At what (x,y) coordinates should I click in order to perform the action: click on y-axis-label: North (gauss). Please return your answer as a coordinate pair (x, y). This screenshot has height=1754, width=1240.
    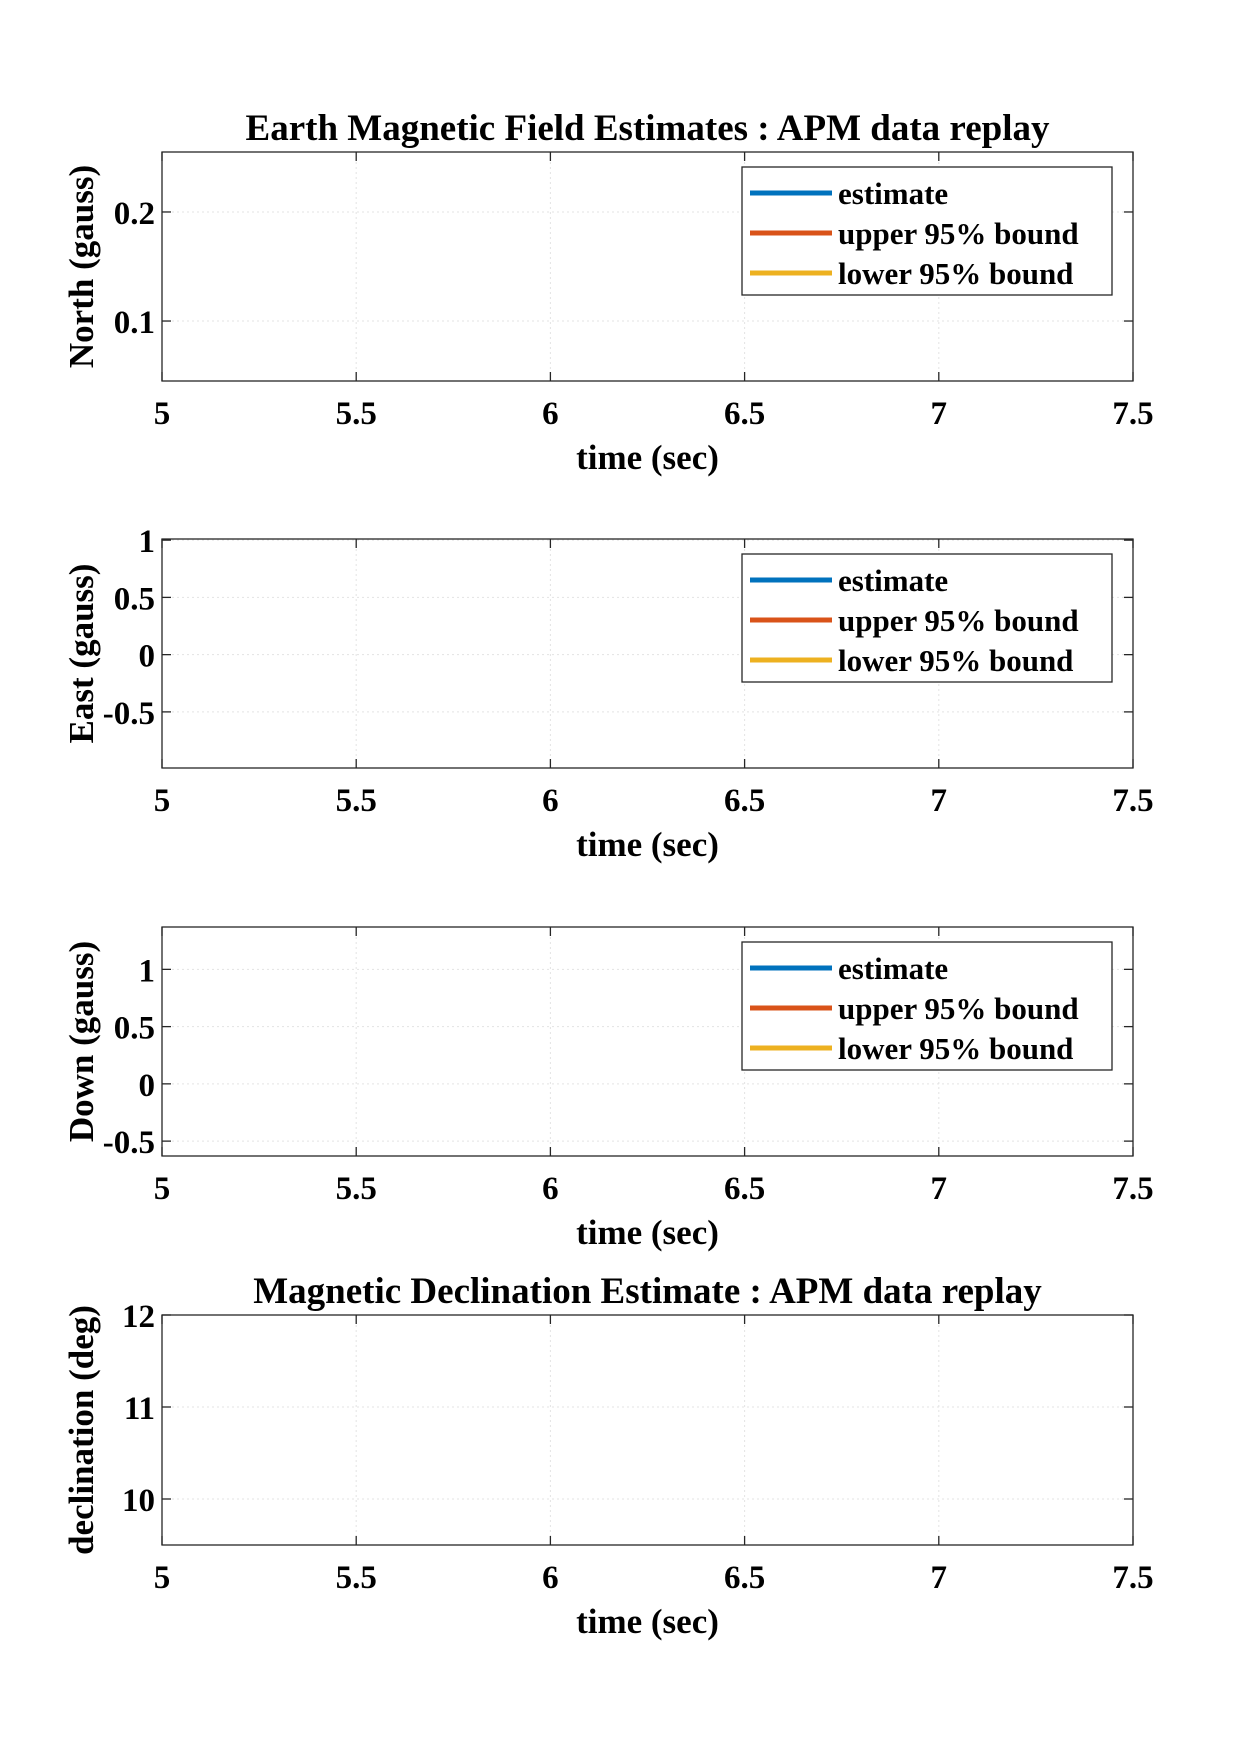
    Looking at the image, I should click on (81, 266).